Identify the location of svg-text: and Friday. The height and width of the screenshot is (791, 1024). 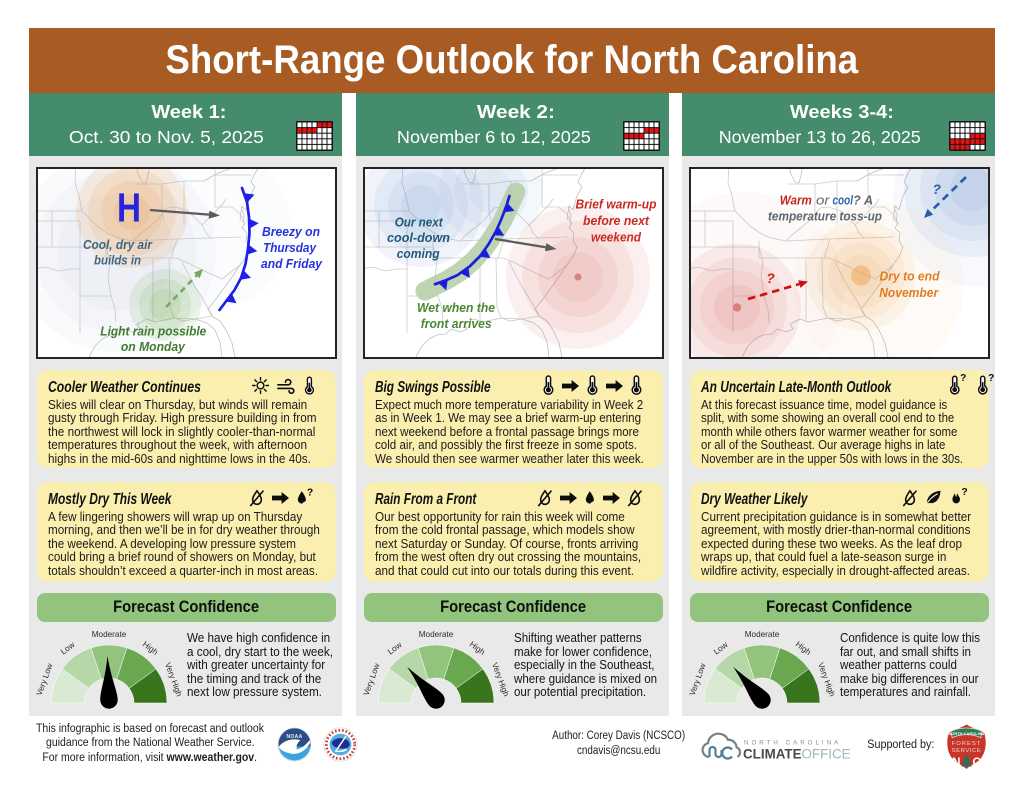
(292, 264).